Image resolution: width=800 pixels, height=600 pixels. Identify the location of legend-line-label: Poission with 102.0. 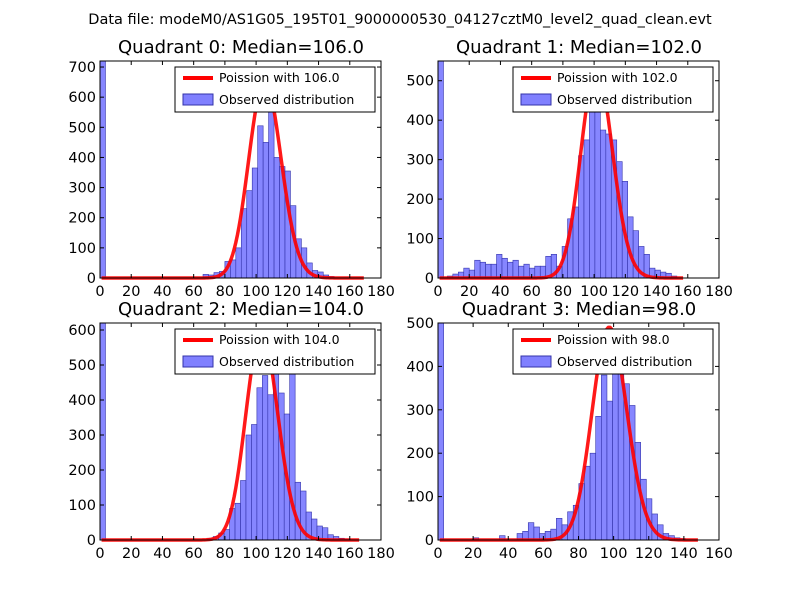
(617, 77).